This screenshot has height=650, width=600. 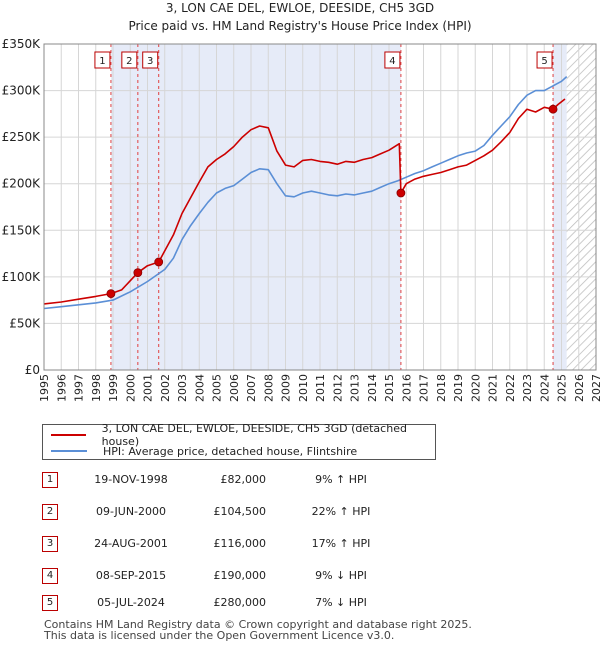 I want to click on x-tick-label: 2027, so click(x=595, y=388).